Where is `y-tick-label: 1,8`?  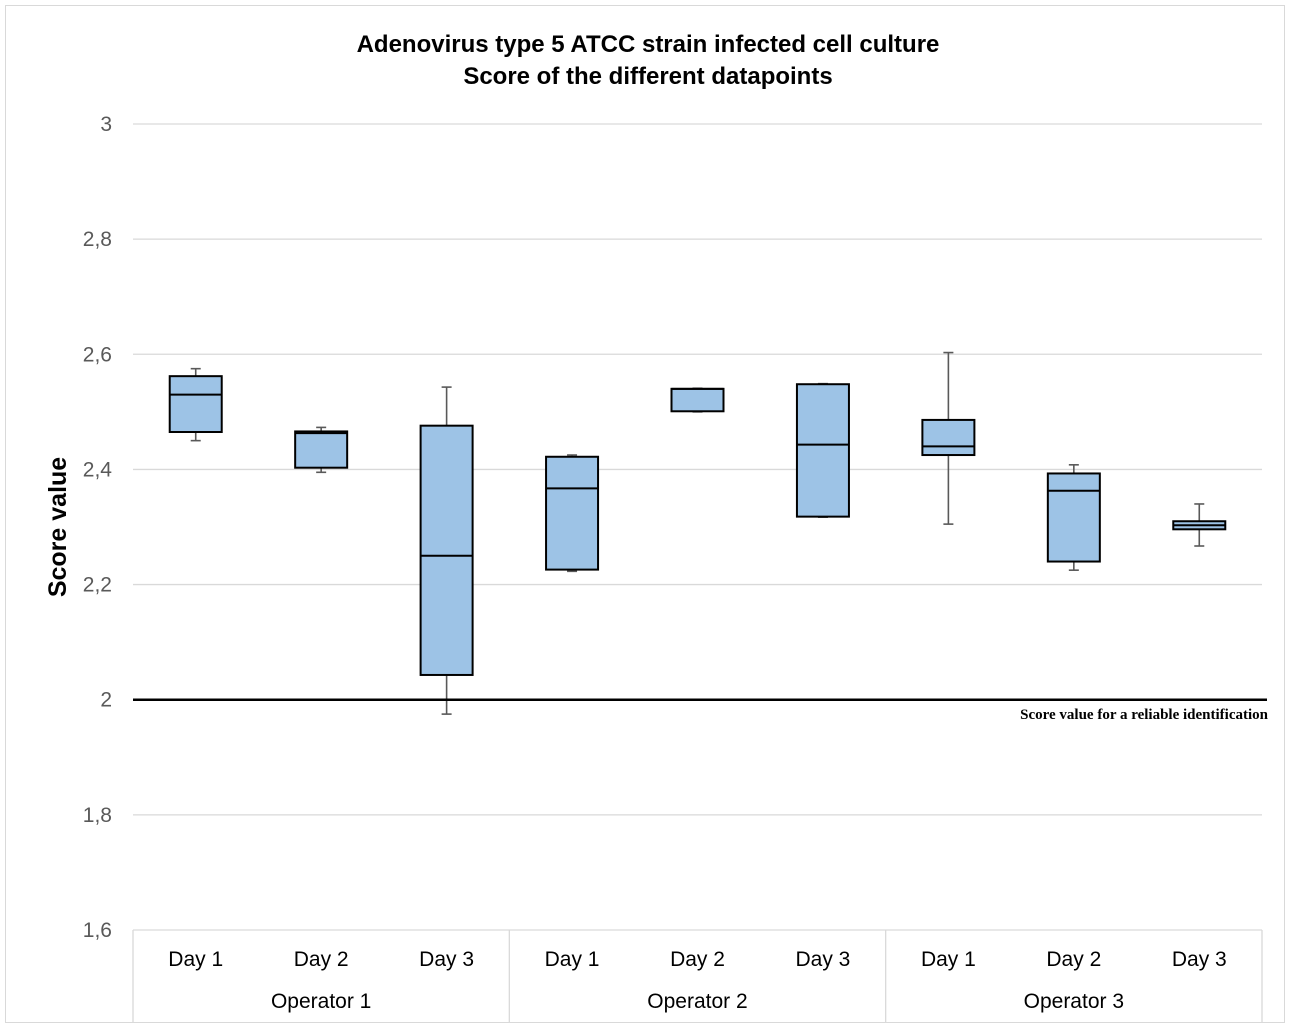 y-tick-label: 1,8 is located at coordinates (97, 815).